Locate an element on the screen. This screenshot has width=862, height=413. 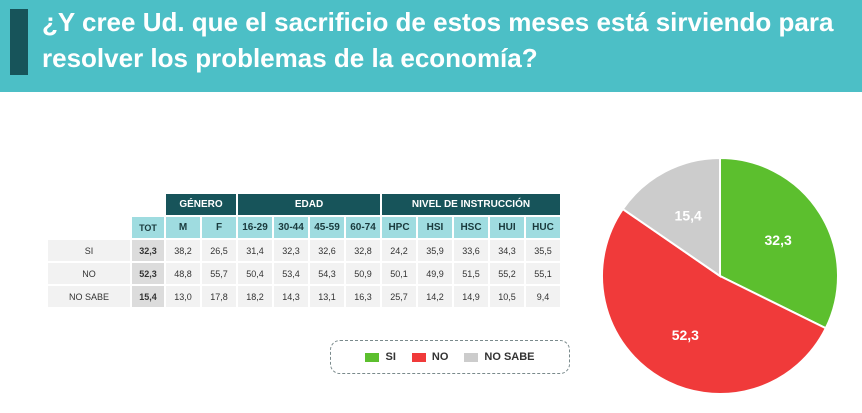
pie-data-label: 32,3 is located at coordinates (778, 240).